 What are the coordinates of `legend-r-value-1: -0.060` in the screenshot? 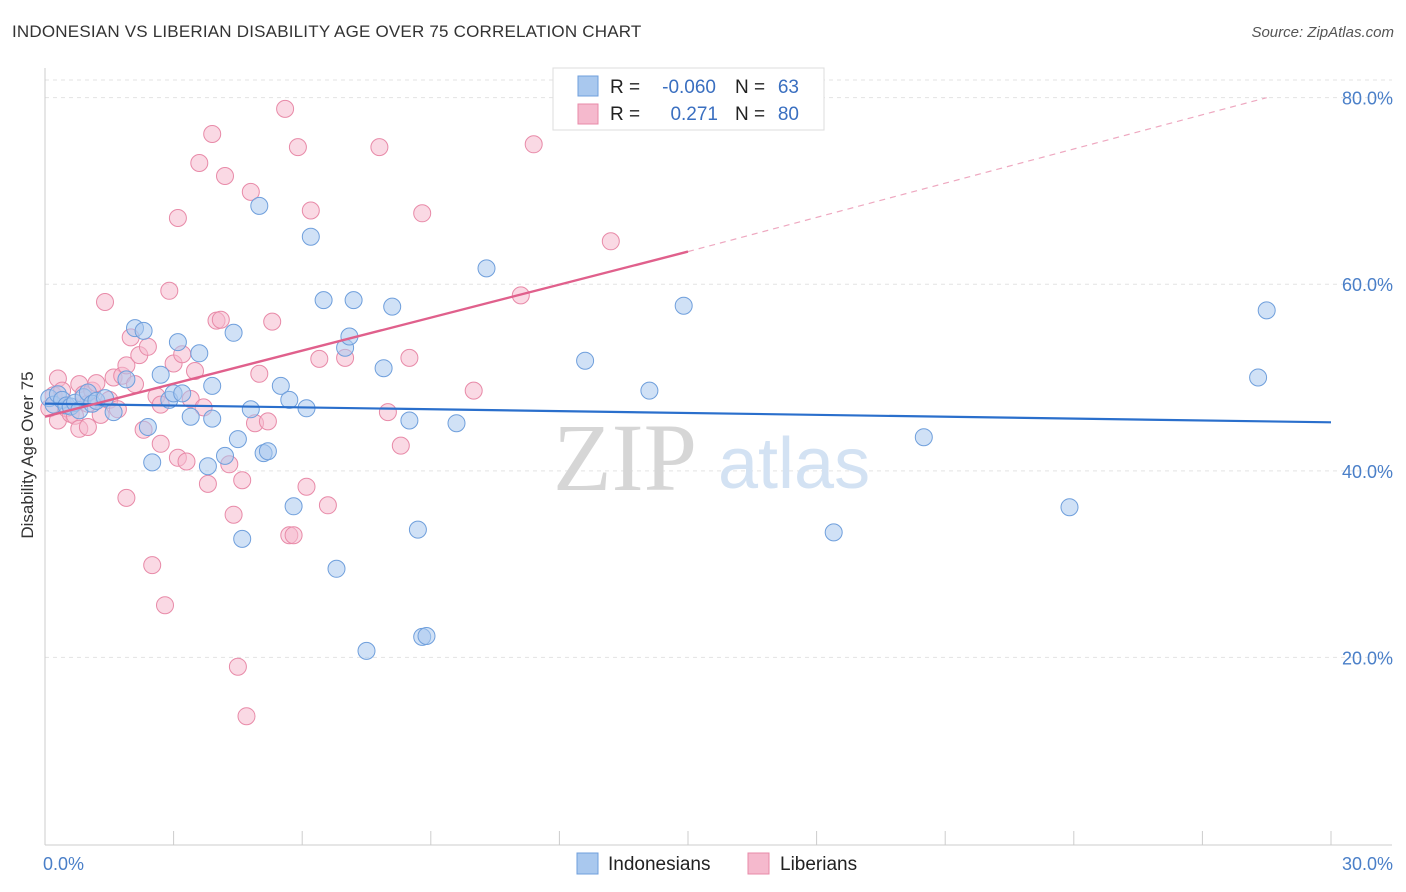 It's located at (689, 87).